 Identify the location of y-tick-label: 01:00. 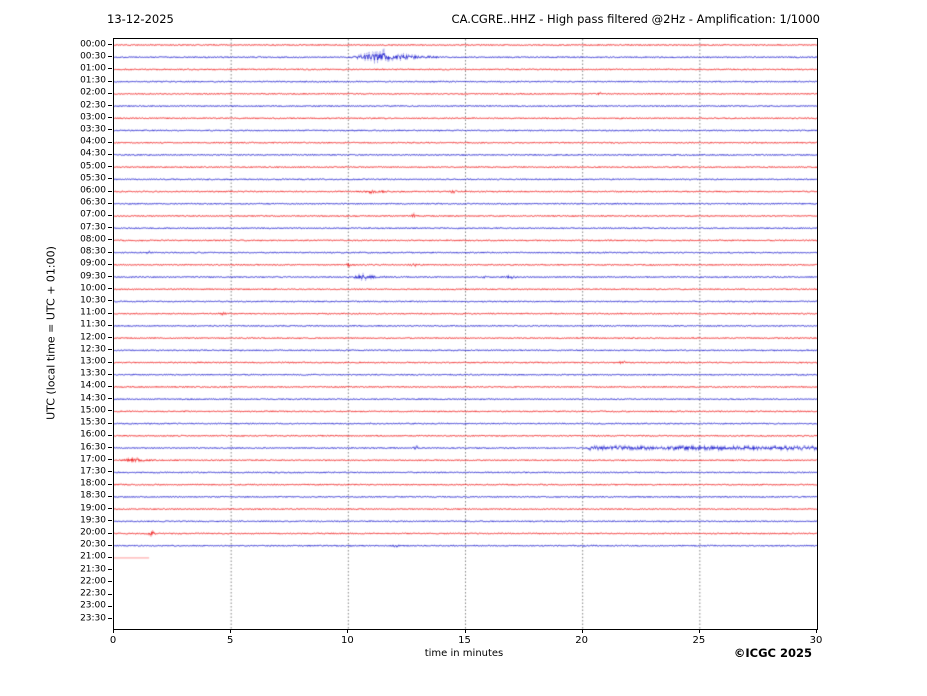
(93, 68).